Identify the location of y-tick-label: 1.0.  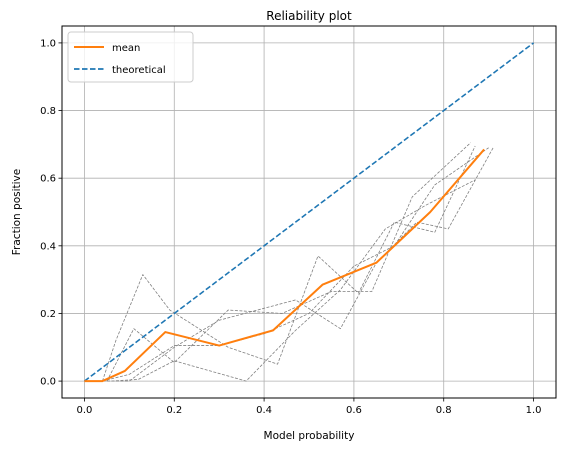
(48, 43).